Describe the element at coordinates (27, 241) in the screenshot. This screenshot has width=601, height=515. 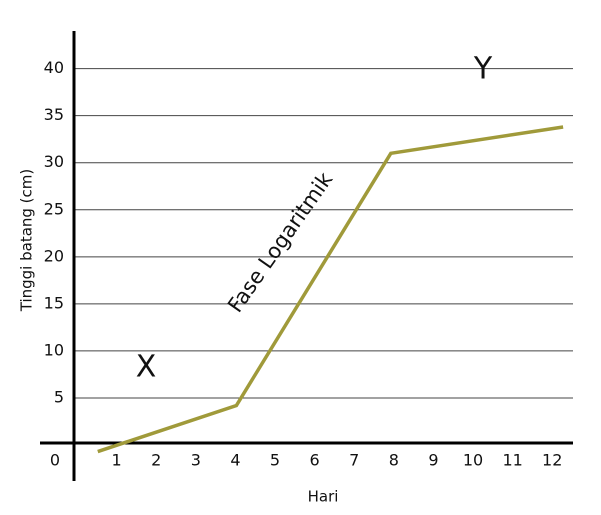
I see `y-axis-label: Tinggi batang (cm)` at that location.